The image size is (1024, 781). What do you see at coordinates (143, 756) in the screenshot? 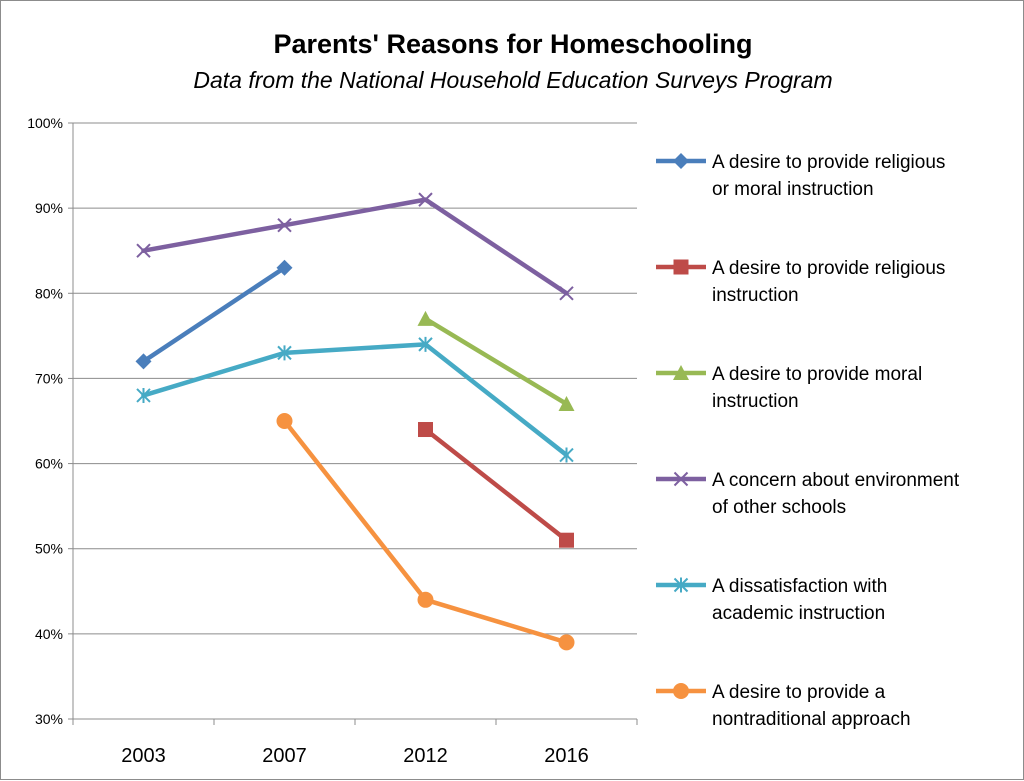
I see `x-tick-label: 2003` at bounding box center [143, 756].